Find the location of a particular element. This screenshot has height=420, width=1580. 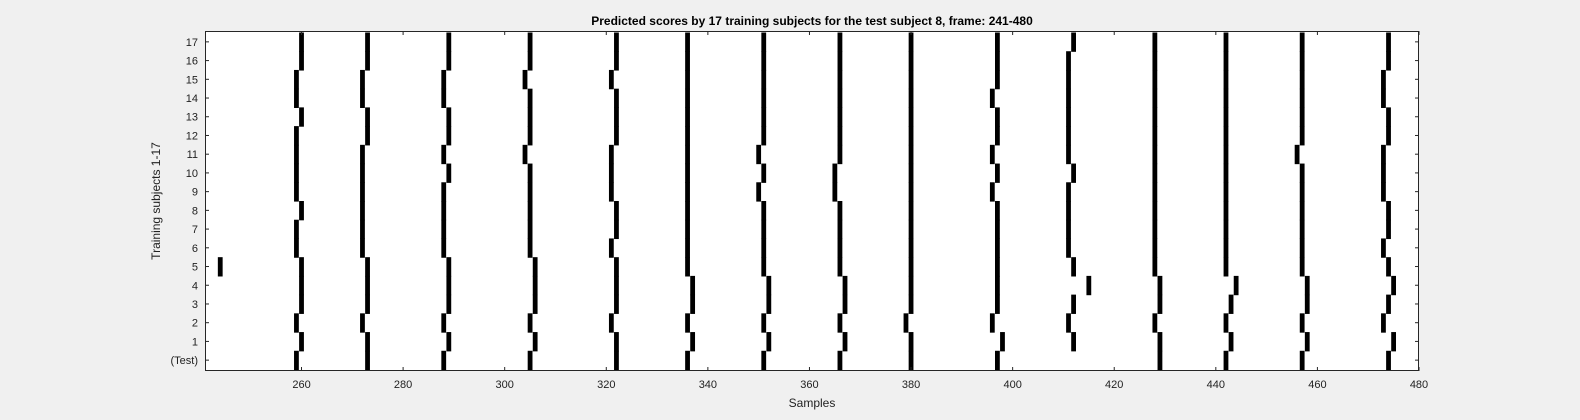

x-tick-label: 460 is located at coordinates (1317, 385).